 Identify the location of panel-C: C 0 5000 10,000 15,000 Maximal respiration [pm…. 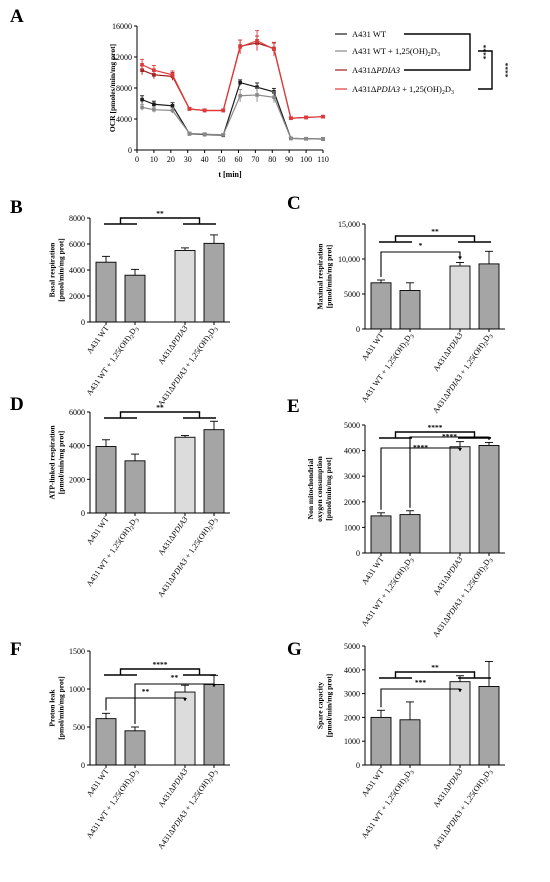
(396, 304).